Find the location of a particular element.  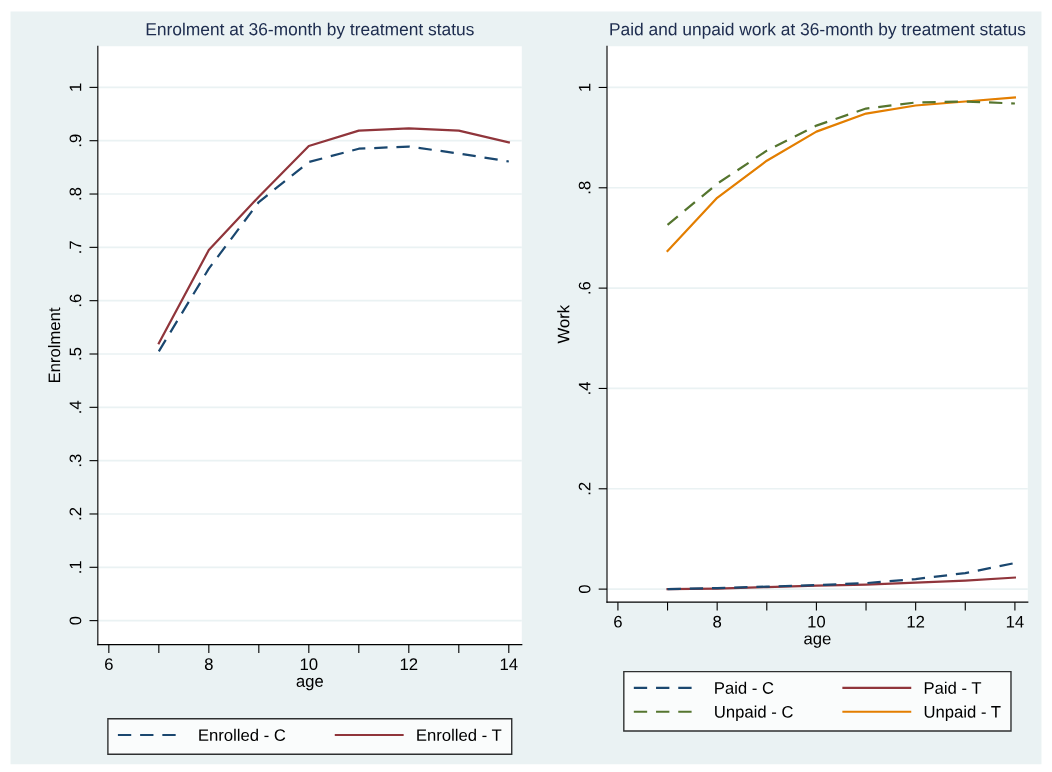

y-tick-label: .9 is located at coordinates (75, 140).